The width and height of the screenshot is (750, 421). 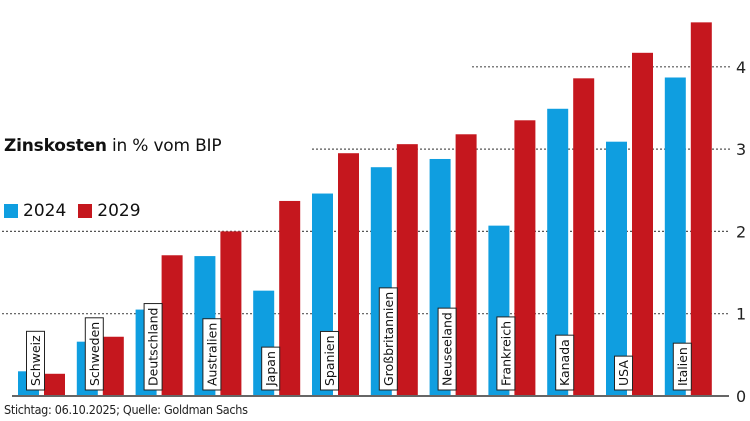 I want to click on category-label-text: Japan, so click(x=270, y=369).